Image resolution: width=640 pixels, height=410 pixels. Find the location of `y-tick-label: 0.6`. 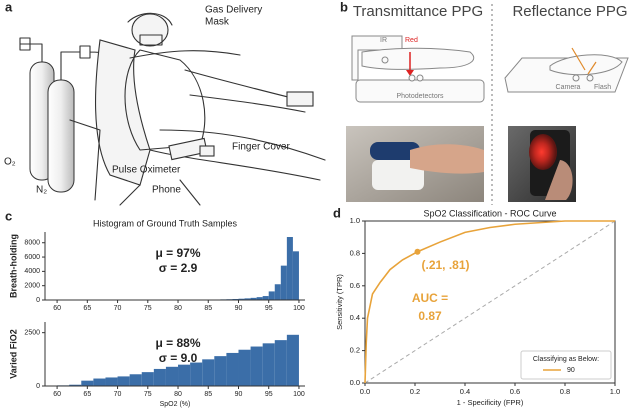

y-tick-label: 0.6 is located at coordinates (355, 285).